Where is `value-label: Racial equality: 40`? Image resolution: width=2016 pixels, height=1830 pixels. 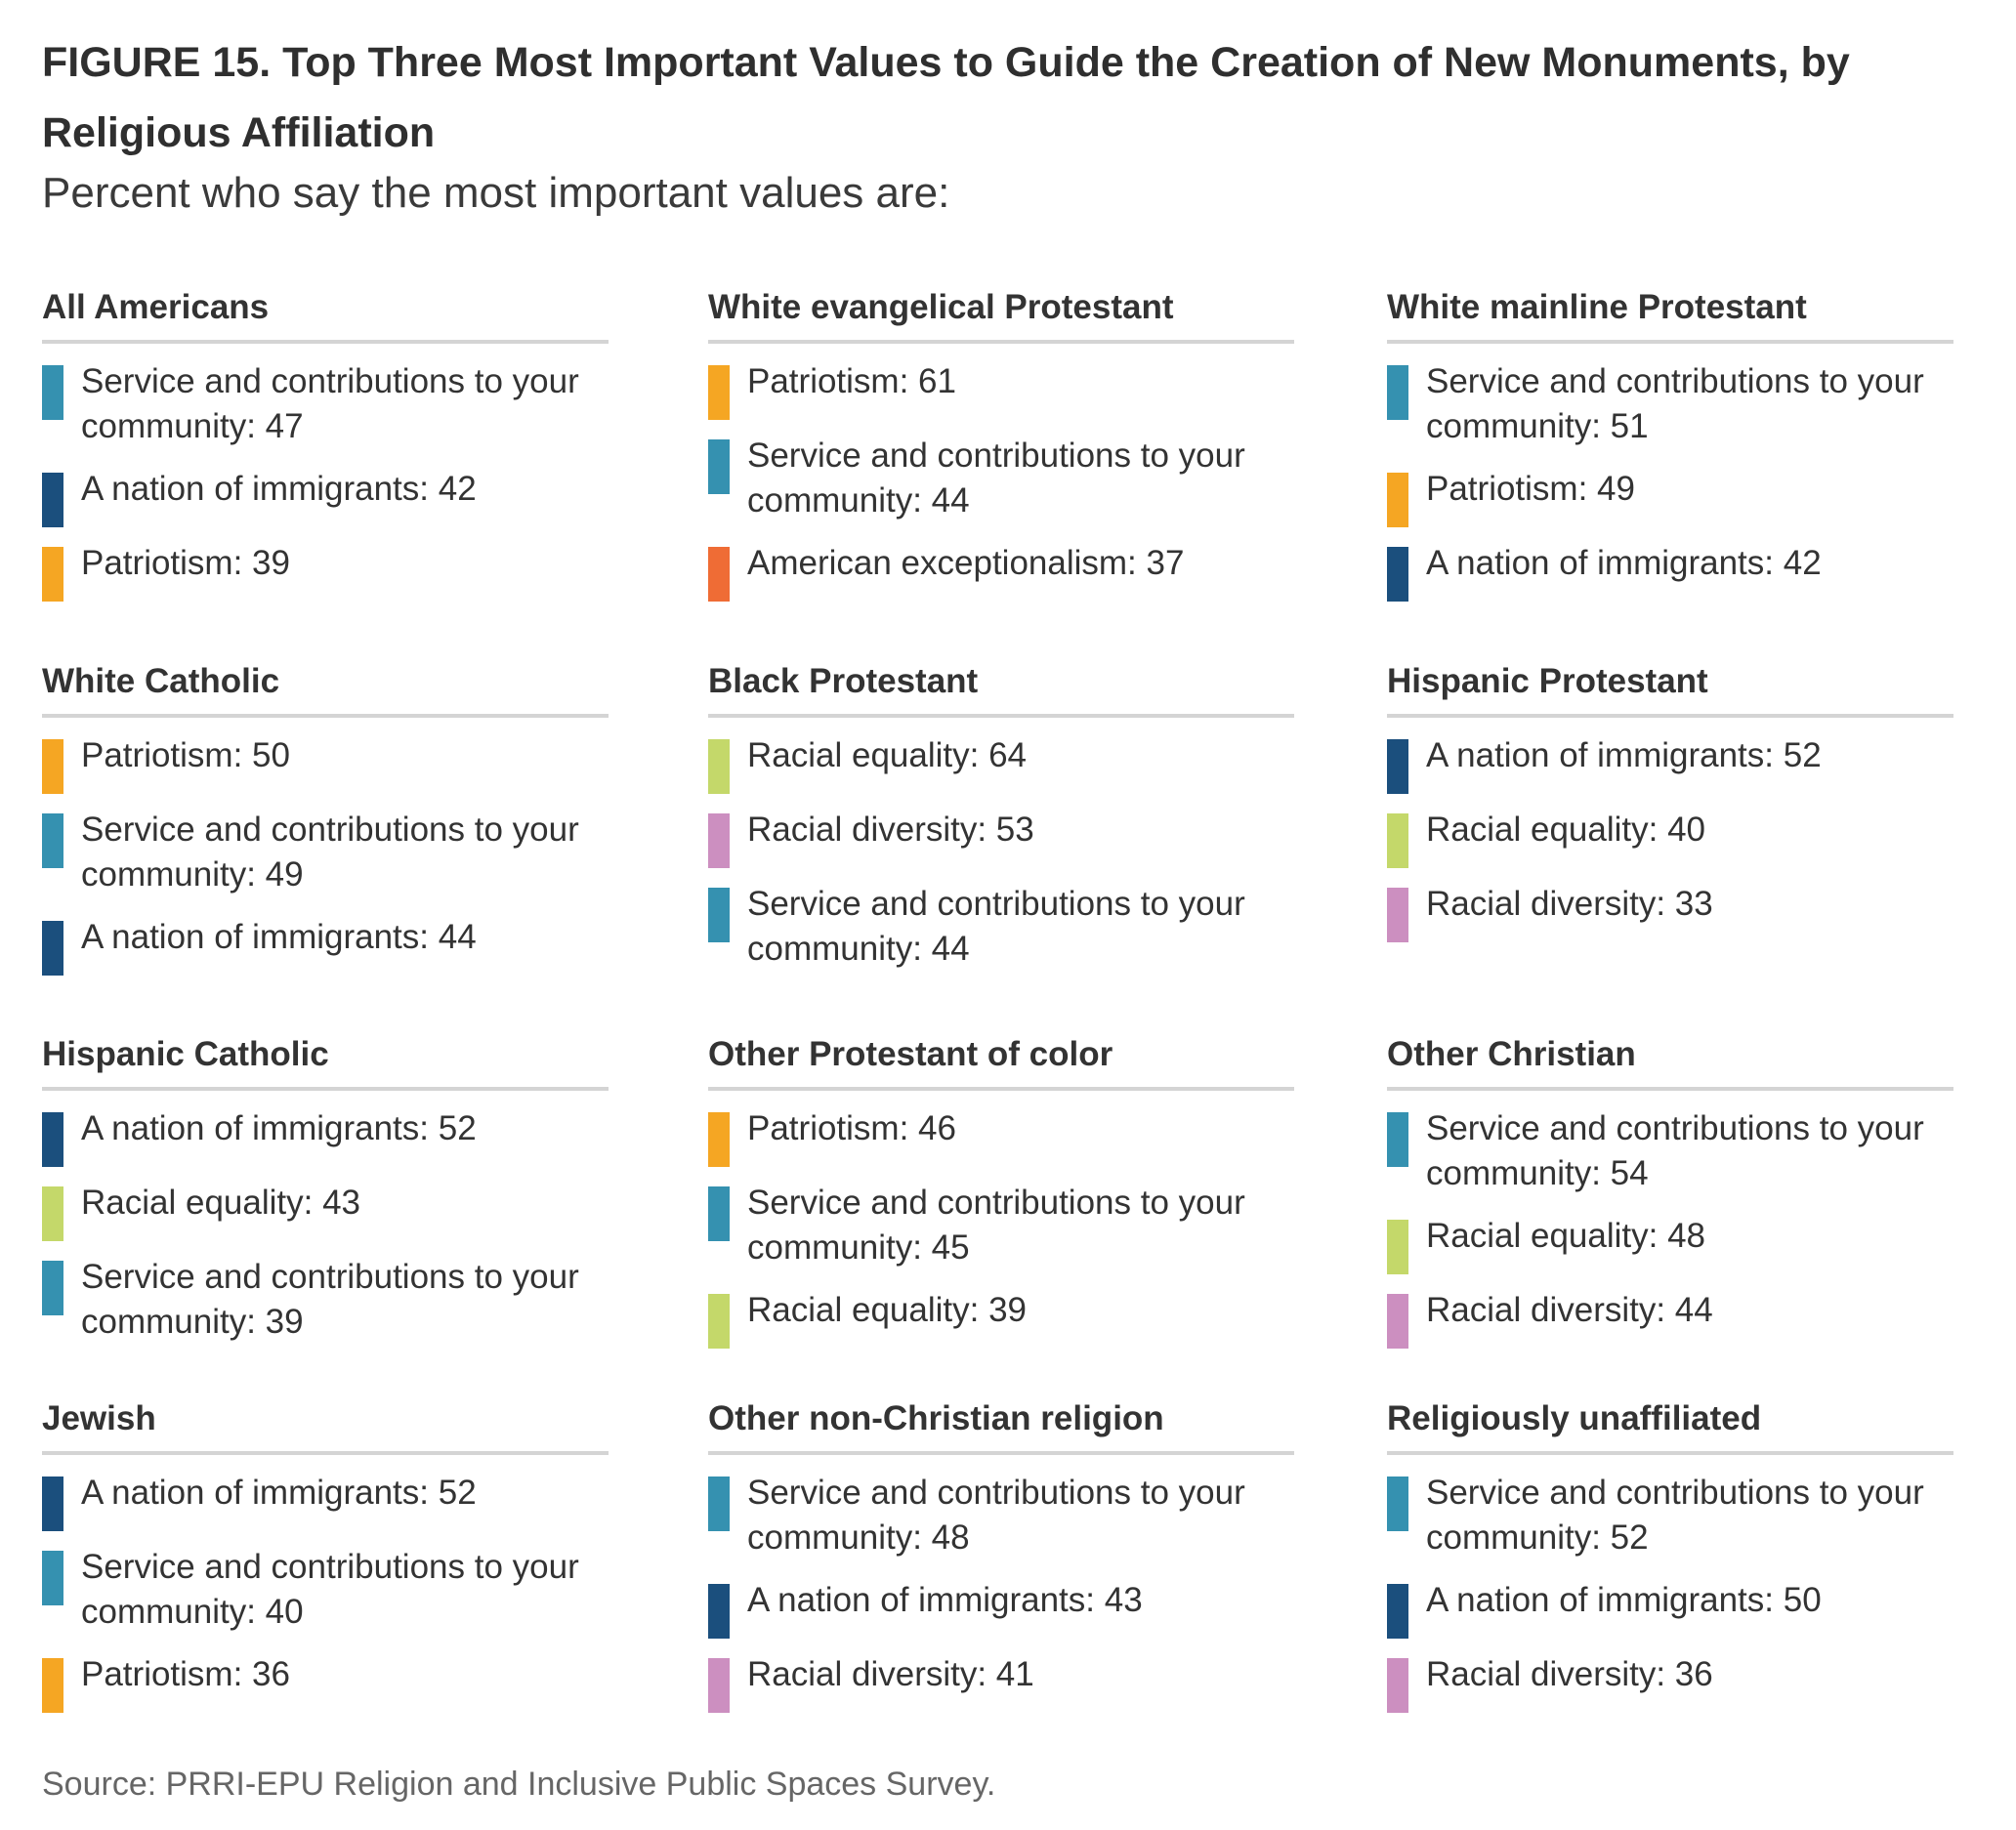 value-label: Racial equality: 40 is located at coordinates (1565, 830).